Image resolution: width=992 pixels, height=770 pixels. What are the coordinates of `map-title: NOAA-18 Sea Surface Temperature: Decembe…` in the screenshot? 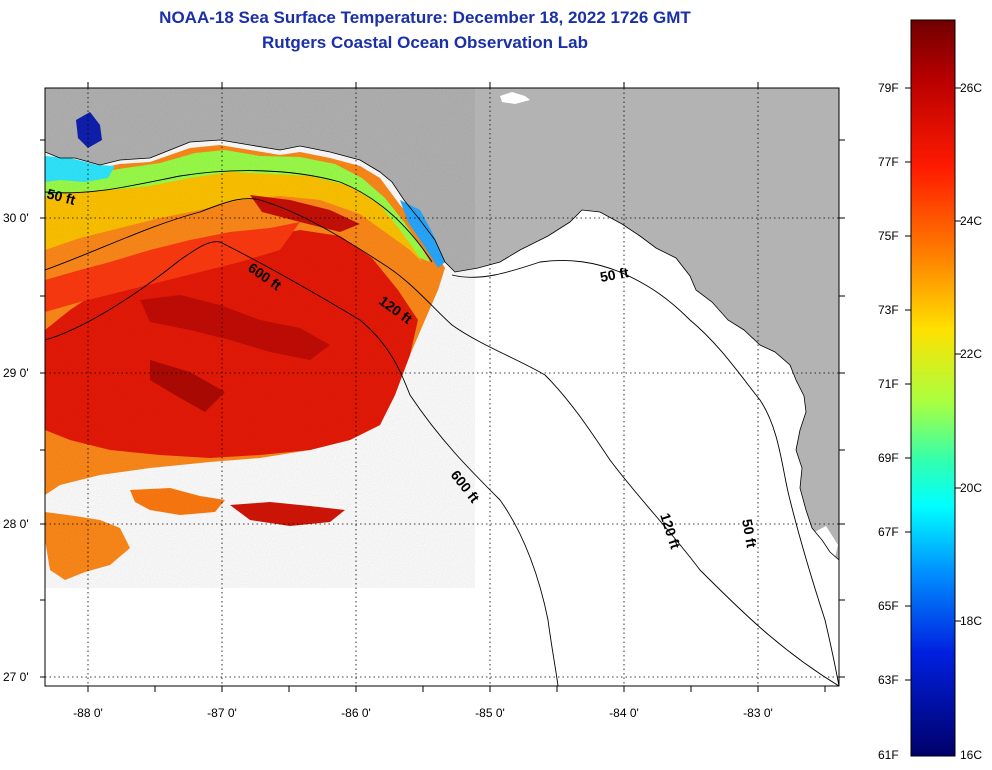 It's located at (425, 17).